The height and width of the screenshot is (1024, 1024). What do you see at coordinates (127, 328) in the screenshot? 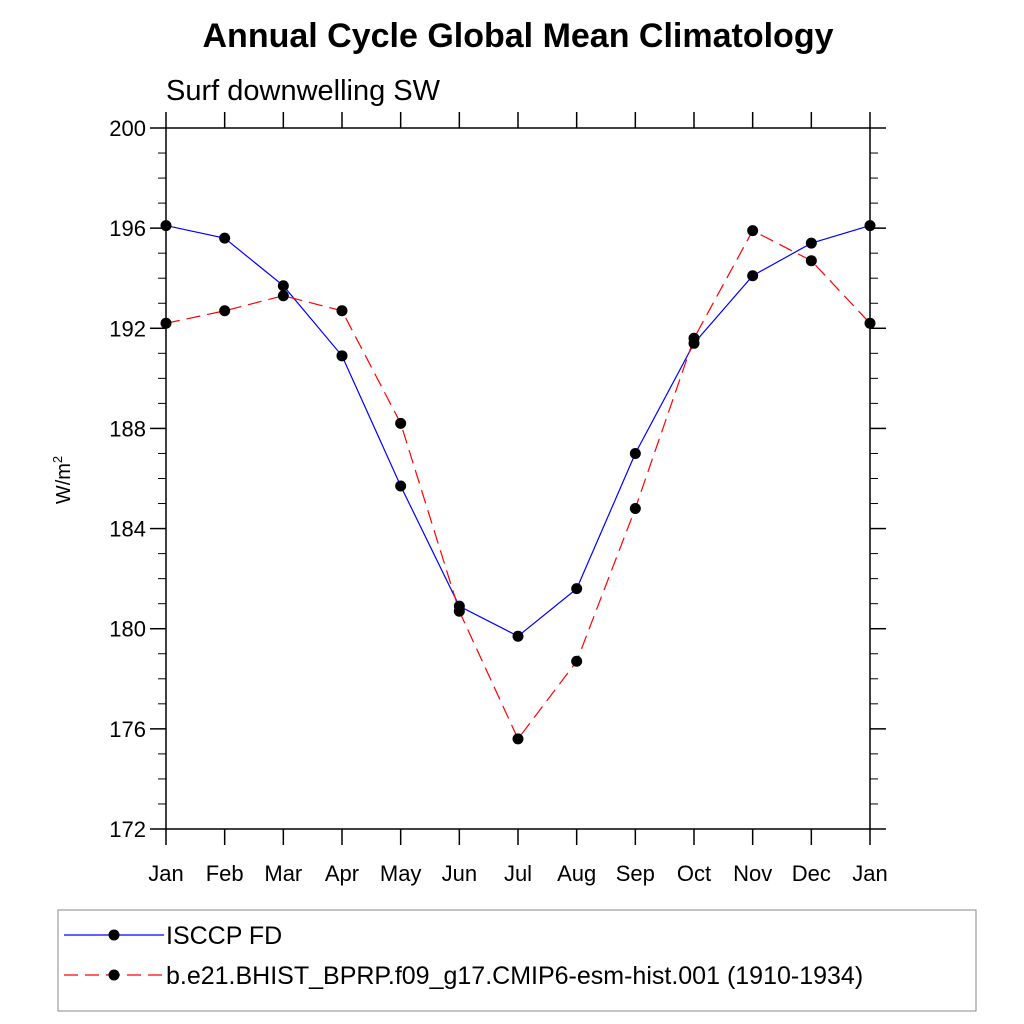
I see `y-tick-label: 192` at bounding box center [127, 328].